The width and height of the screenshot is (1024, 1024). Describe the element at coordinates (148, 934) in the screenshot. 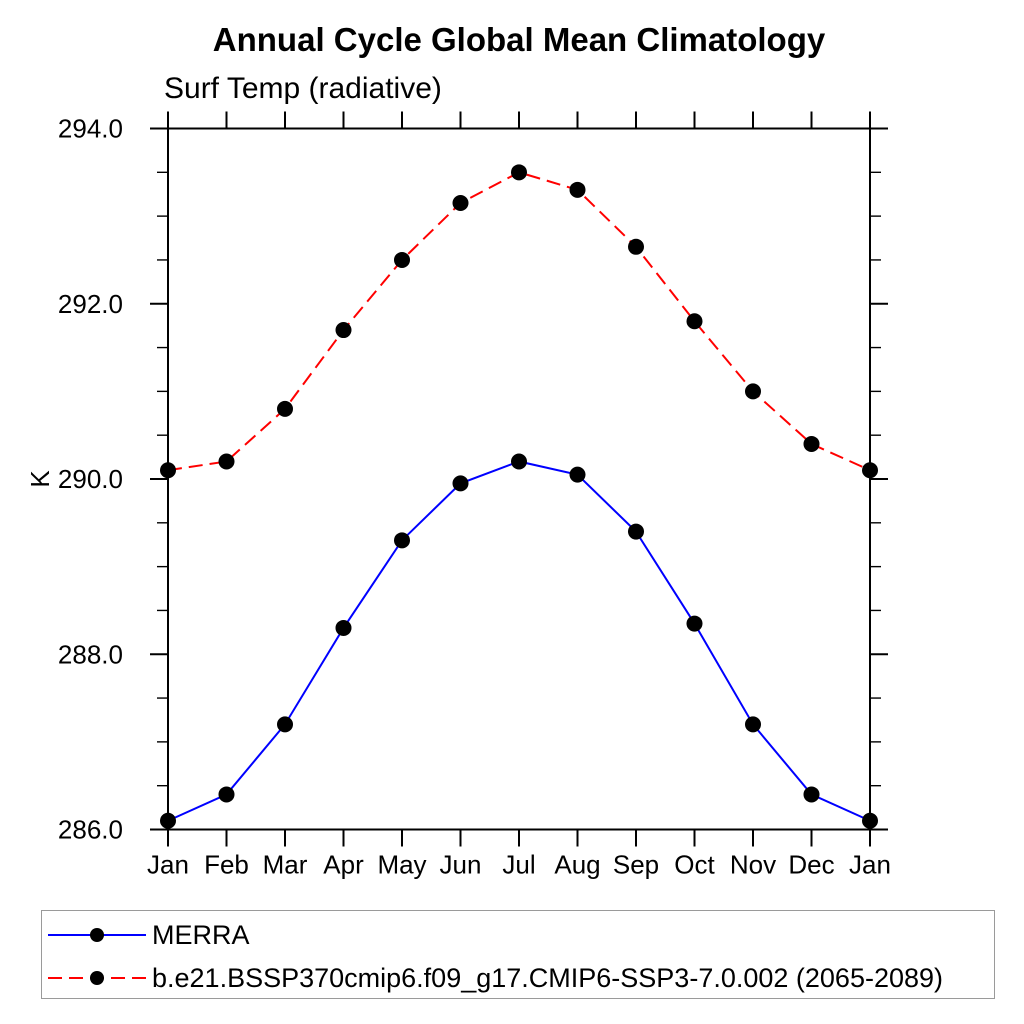

I see `legend-item-merra: MERRA` at that location.